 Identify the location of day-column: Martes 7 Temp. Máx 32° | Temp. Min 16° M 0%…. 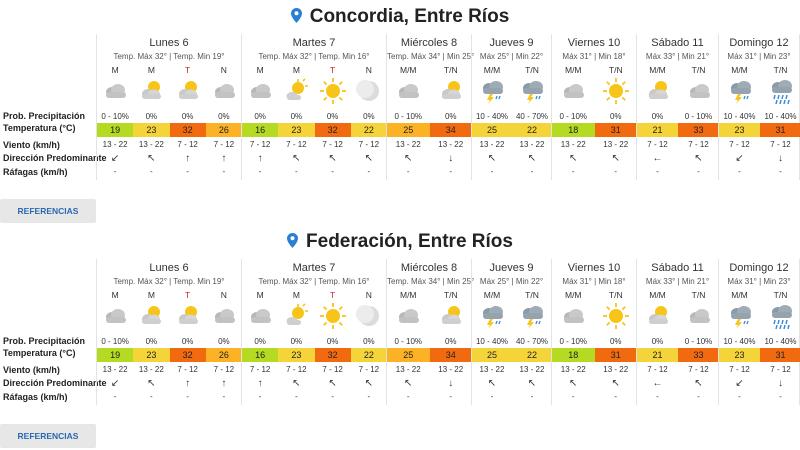
(314, 332).